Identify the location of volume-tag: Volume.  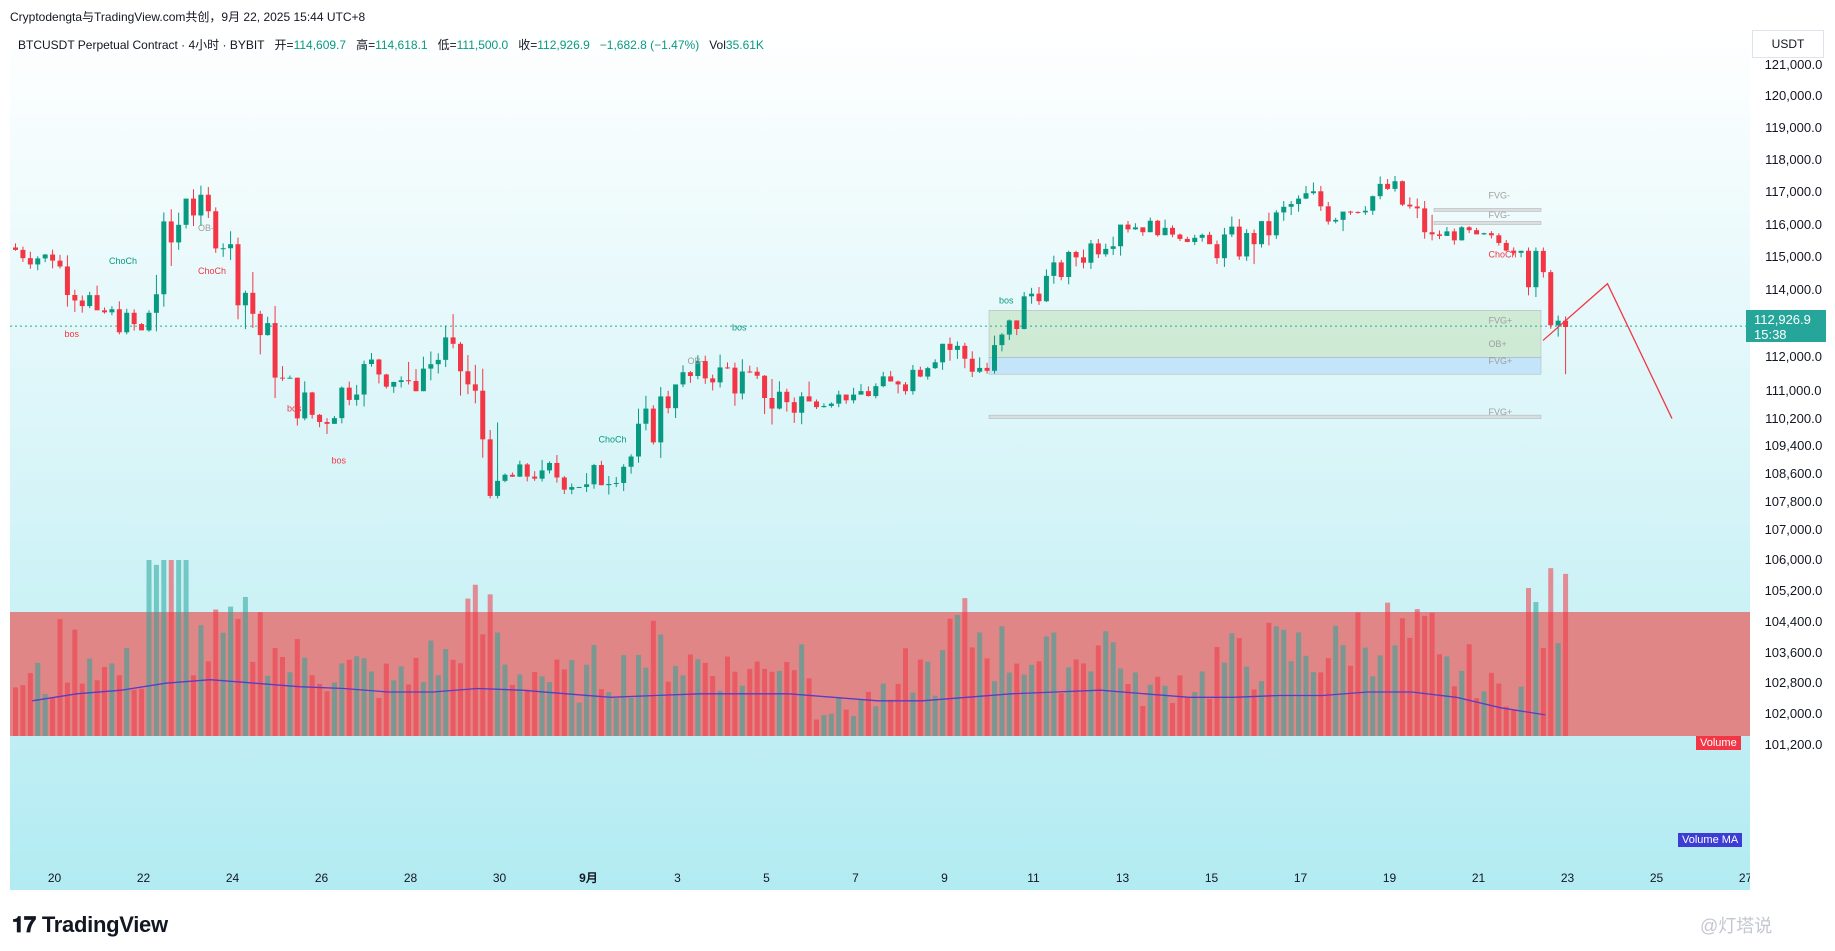
(1718, 743).